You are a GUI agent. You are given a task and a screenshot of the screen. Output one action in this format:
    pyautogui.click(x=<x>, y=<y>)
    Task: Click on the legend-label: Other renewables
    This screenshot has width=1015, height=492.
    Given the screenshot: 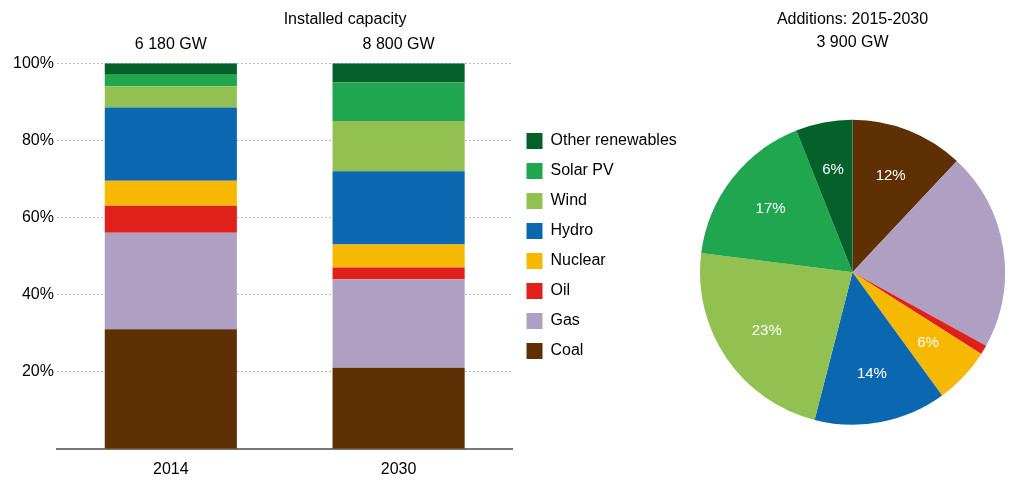 What is the action you would take?
    pyautogui.click(x=613, y=140)
    